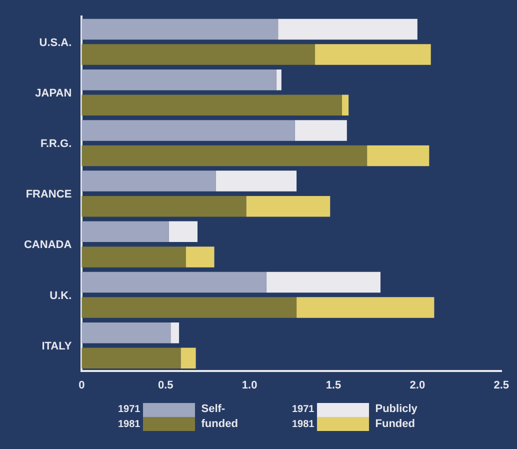  What do you see at coordinates (48, 245) in the screenshot?
I see `y-tick-label: CANADA` at bounding box center [48, 245].